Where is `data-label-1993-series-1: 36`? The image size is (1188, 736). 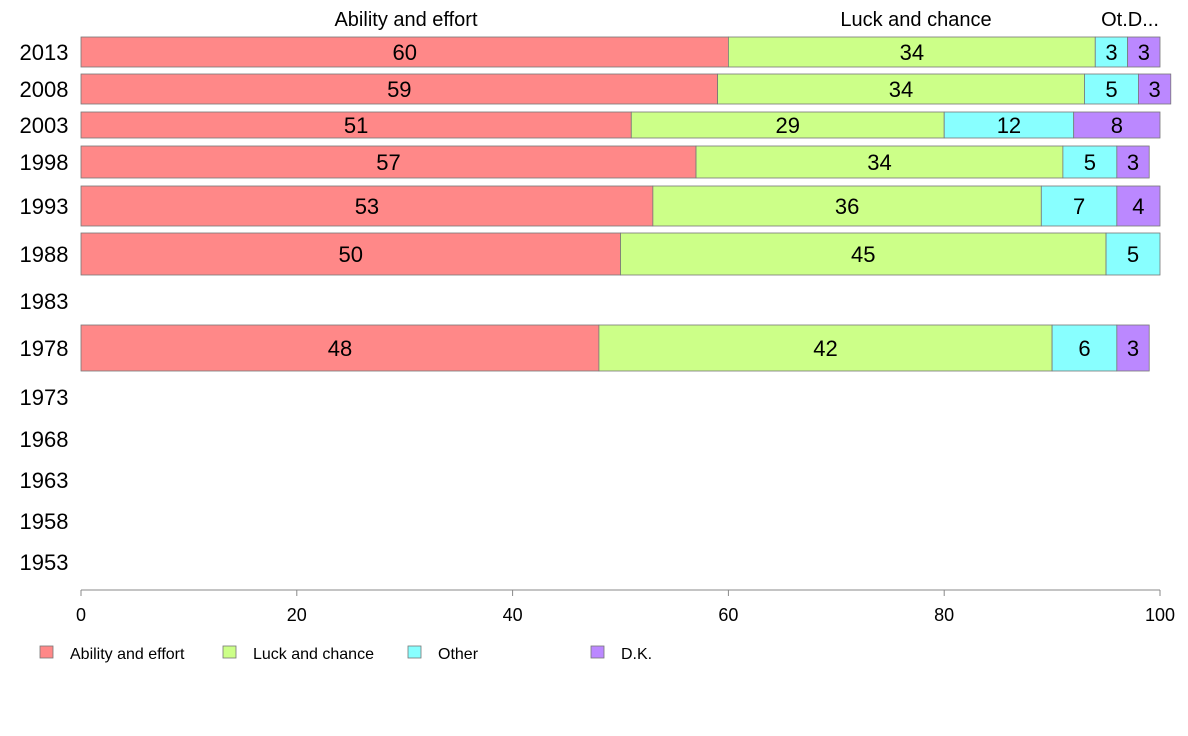 data-label-1993-series-1: 36 is located at coordinates (847, 206).